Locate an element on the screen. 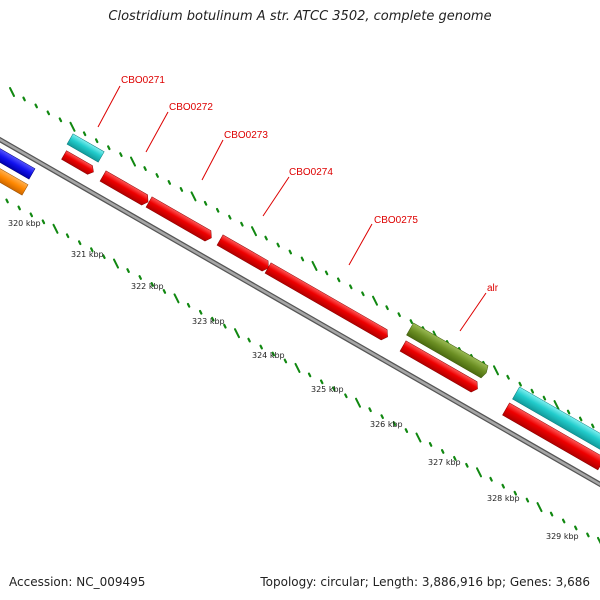 Image resolution: width=600 pixels, height=600 pixels. gene-cbo0273 is located at coordinates (179, 219).